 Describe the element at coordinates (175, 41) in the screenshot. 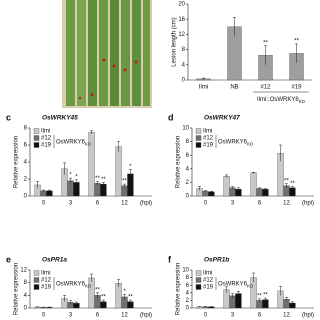

I see `y-axis-label: Lesion length (cm)` at that location.